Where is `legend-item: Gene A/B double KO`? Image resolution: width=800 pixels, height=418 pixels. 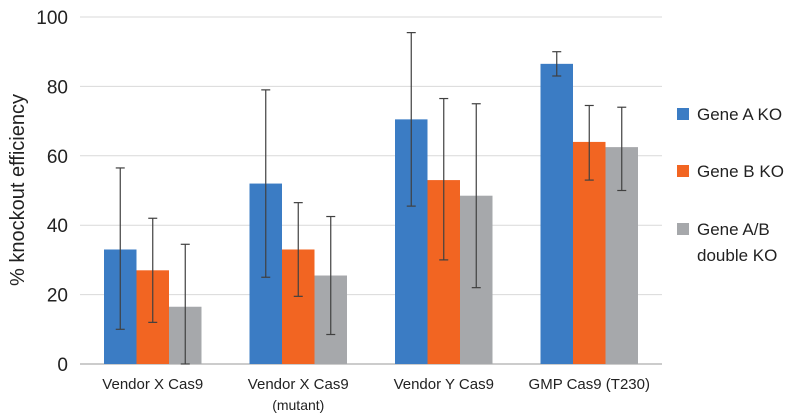
legend-item: Gene A/B double KO is located at coordinates (727, 242).